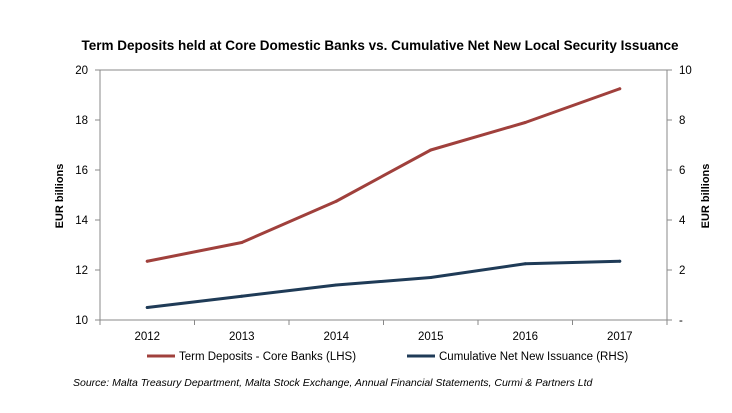 This screenshot has height=413, width=732. I want to click on left-tick-label: 10, so click(81, 321).